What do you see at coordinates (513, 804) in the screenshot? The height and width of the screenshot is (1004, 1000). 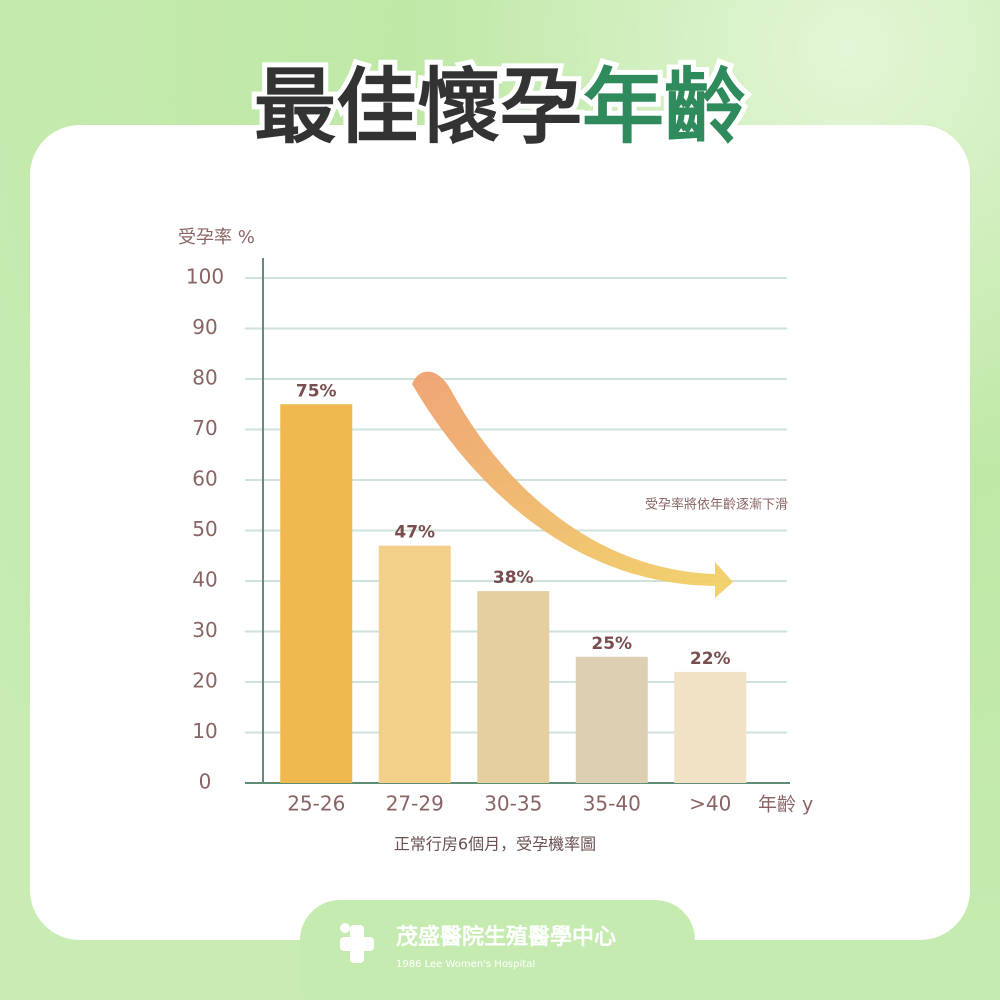 I see `x-tick-label: 30-35` at bounding box center [513, 804].